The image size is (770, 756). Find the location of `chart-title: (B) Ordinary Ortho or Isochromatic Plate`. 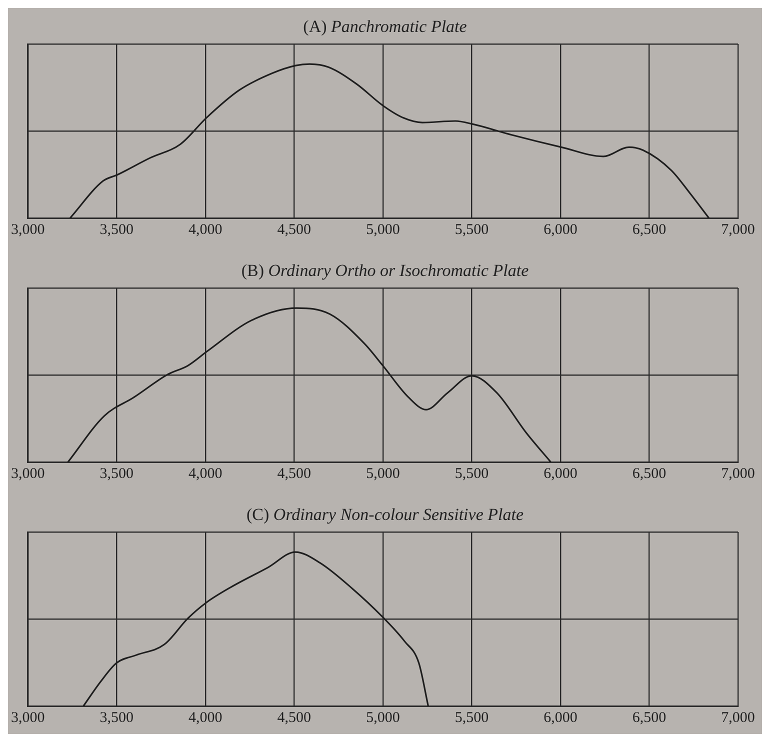

chart-title: (B) Ordinary Ortho or Isochromatic Plate is located at coordinates (385, 270).